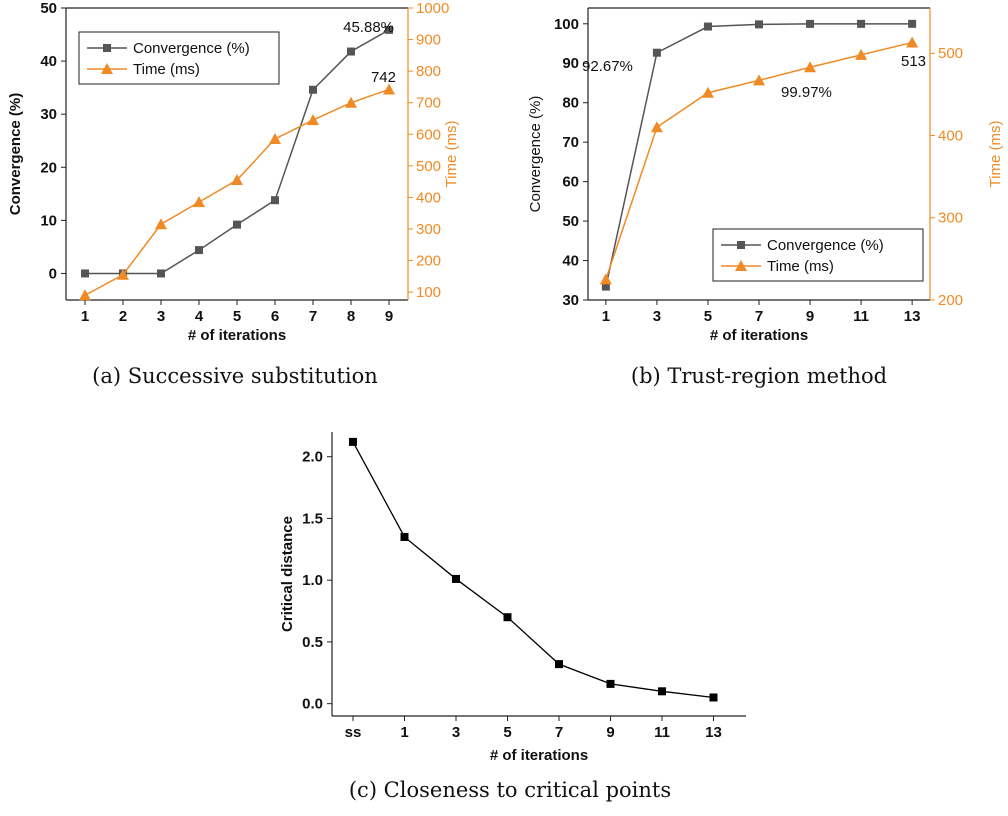 The width and height of the screenshot is (1008, 816). What do you see at coordinates (741, 265) in the screenshot?
I see `legend-triangle-marker` at bounding box center [741, 265].